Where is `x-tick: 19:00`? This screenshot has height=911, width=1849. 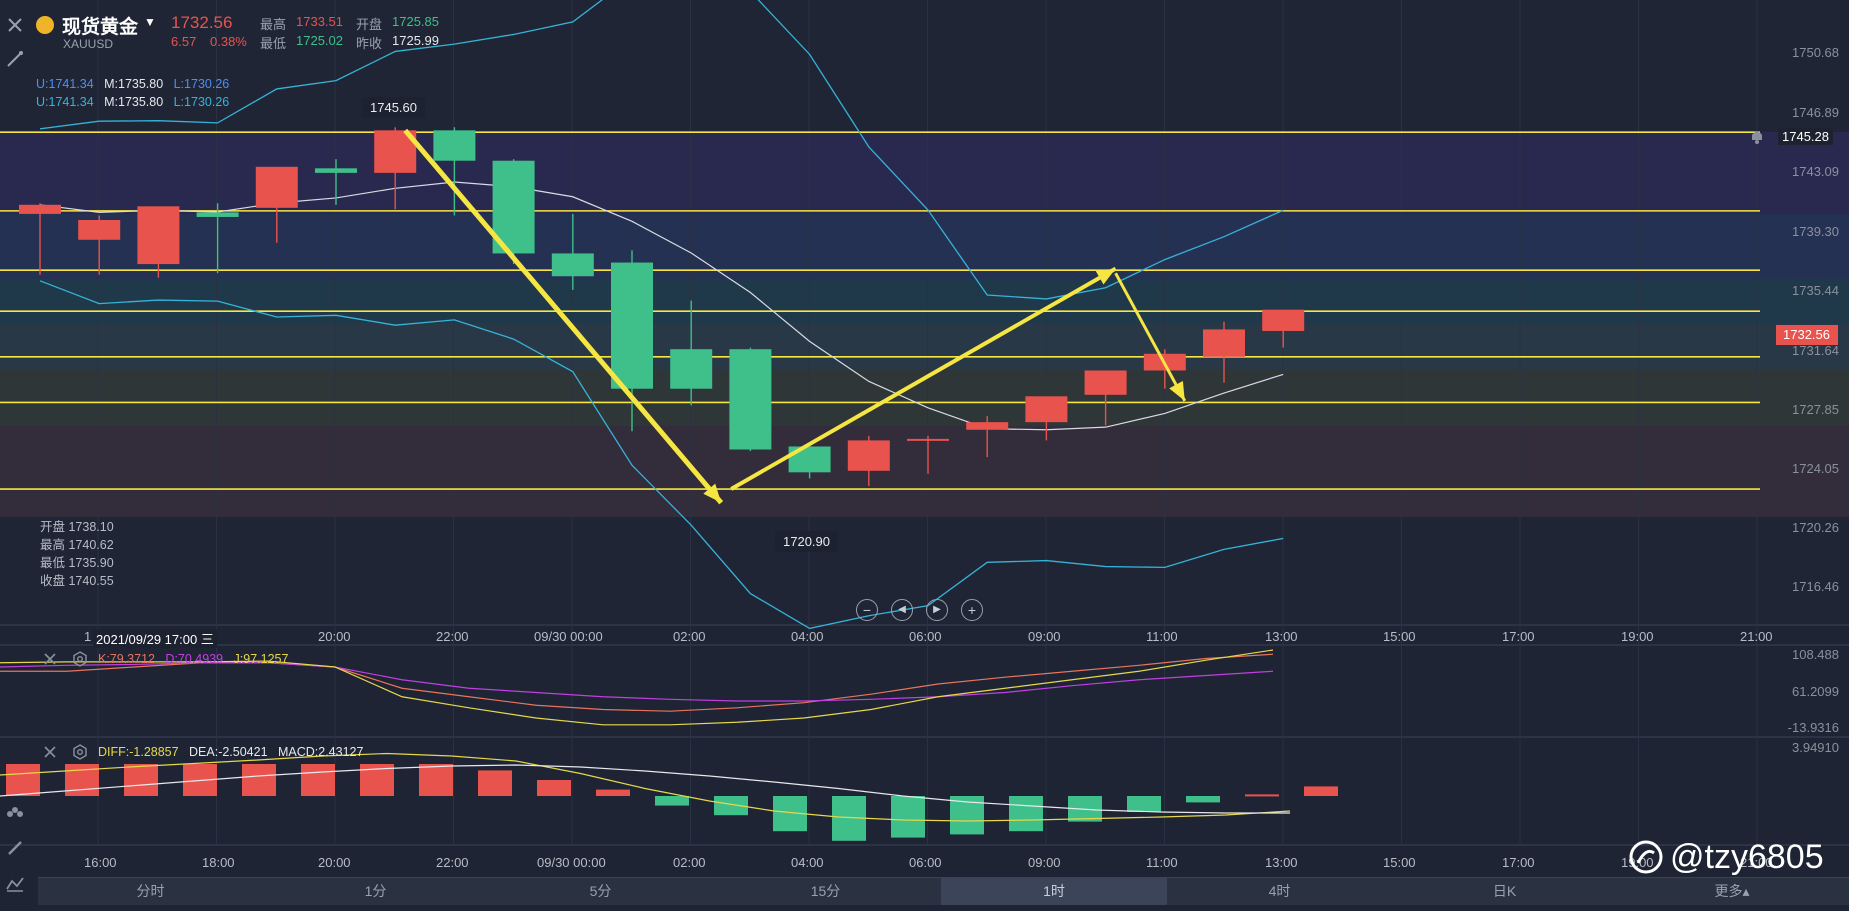
x-tick: 19:00 is located at coordinates (1637, 636).